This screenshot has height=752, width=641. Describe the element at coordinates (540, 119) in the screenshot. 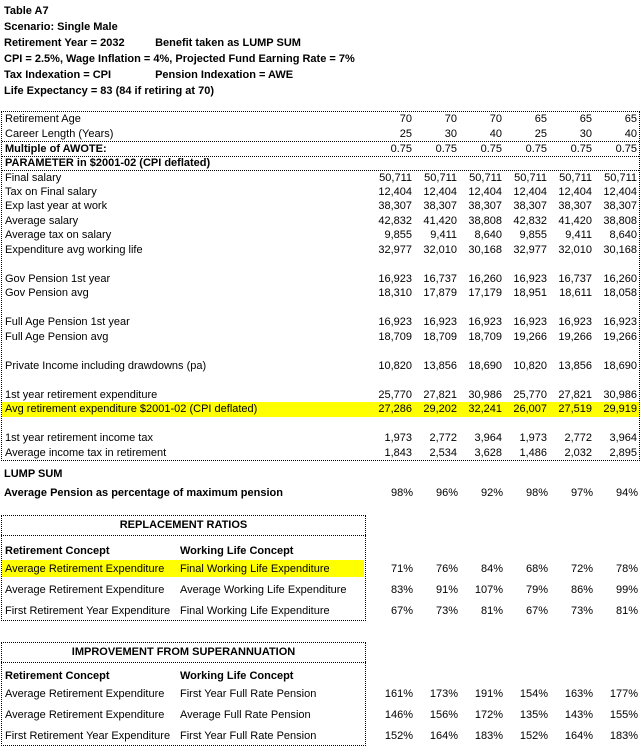

I see `row-value: 65` at that location.